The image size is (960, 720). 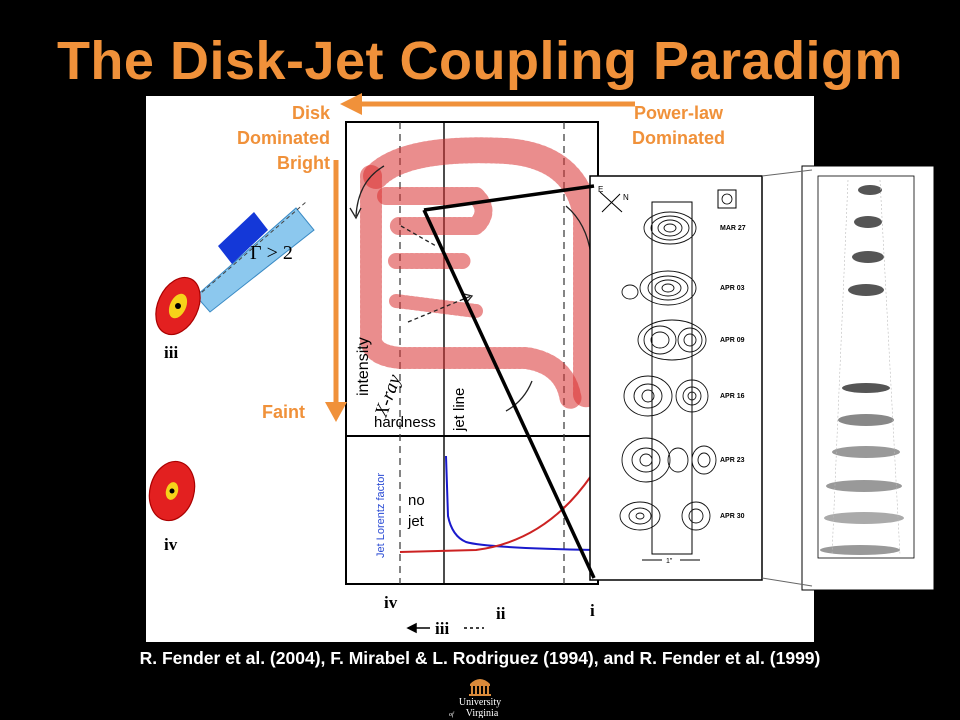 I want to click on disk-label-line1: Disk, so click(x=310, y=113).